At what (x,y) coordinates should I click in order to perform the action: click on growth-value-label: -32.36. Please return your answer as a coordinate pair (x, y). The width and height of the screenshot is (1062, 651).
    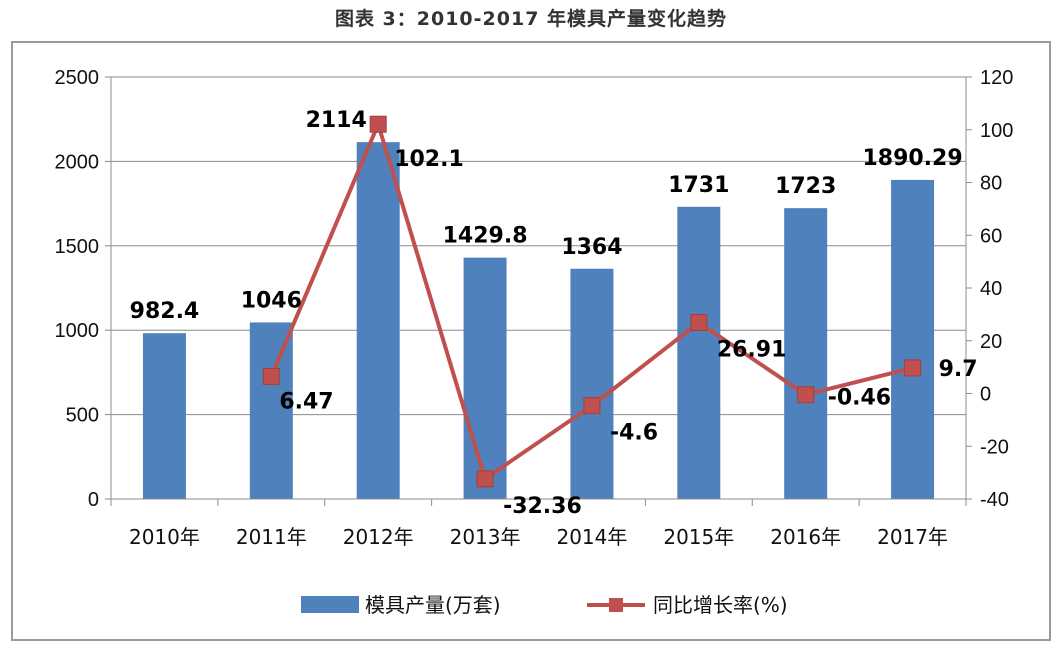
    Looking at the image, I should click on (542, 506).